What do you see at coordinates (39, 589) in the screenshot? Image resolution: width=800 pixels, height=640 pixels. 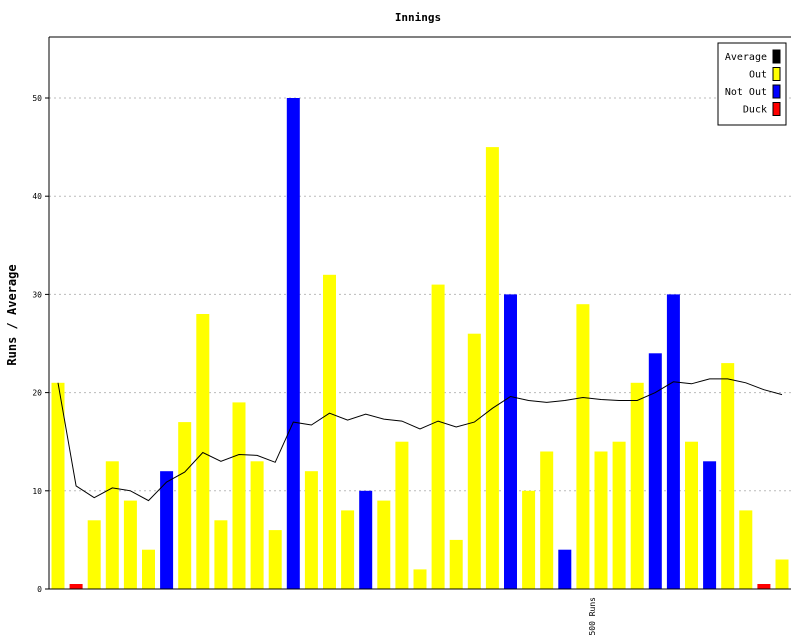 I see `y-tick-label: 0` at bounding box center [39, 589].